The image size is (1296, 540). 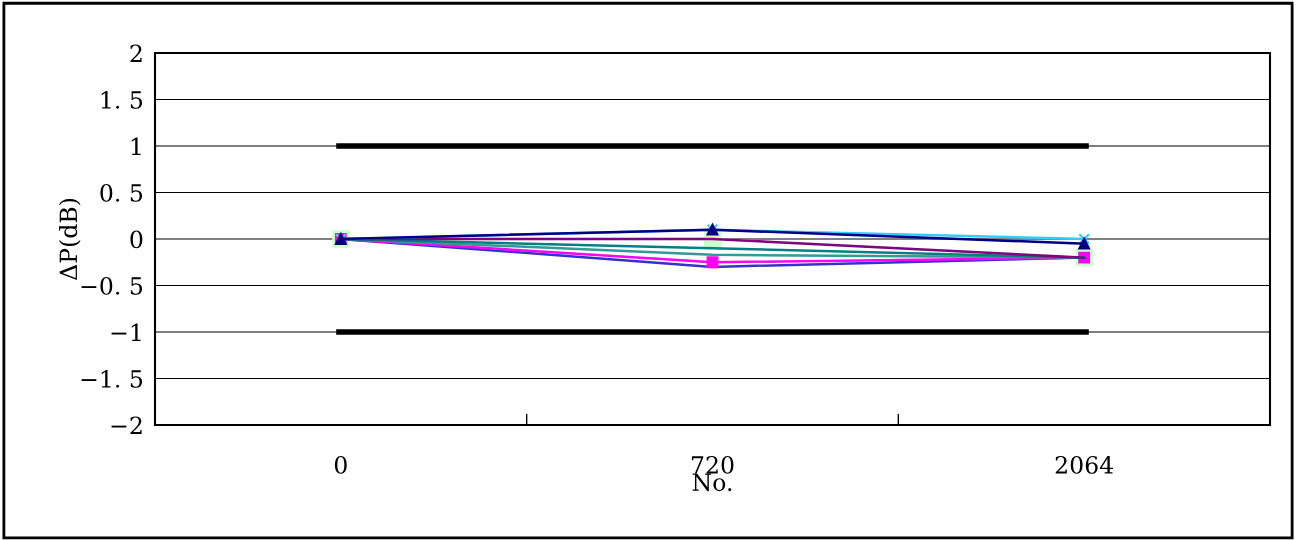 What do you see at coordinates (136, 53) in the screenshot?
I see `y-tick-label: 2` at bounding box center [136, 53].